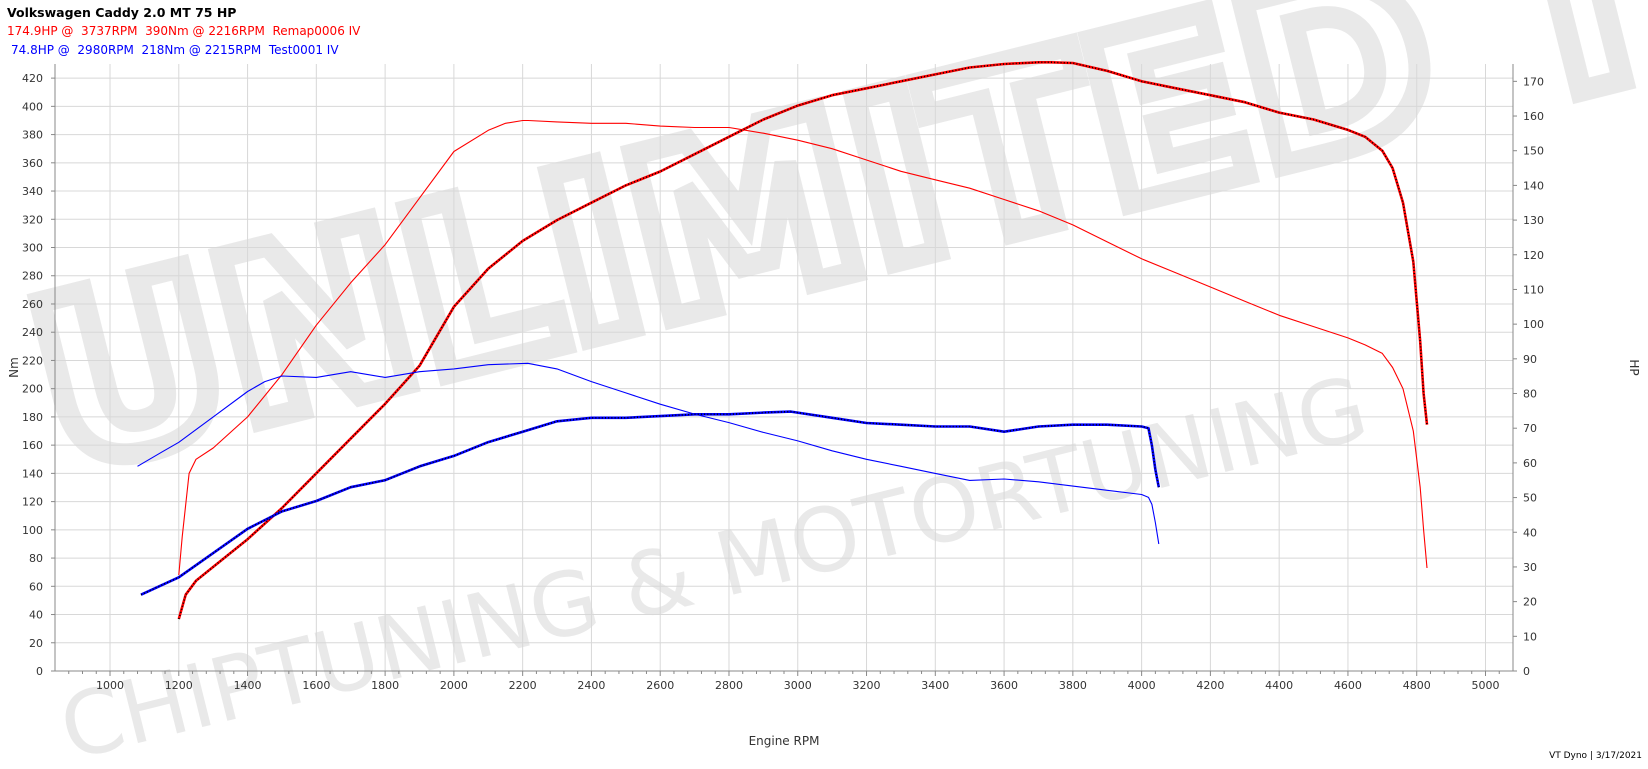 Image resolution: width=1648 pixels, height=769 pixels. Describe the element at coordinates (32, 389) in the screenshot. I see `y-left-tick-label: 200` at that location.